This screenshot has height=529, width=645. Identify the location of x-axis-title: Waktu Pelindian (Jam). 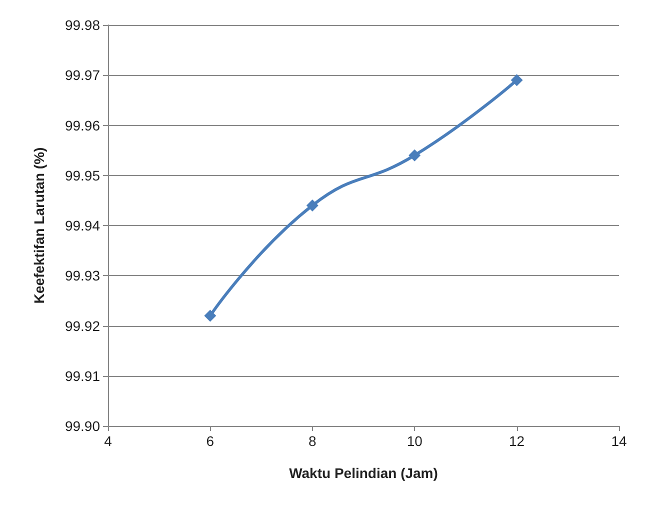
(363, 473).